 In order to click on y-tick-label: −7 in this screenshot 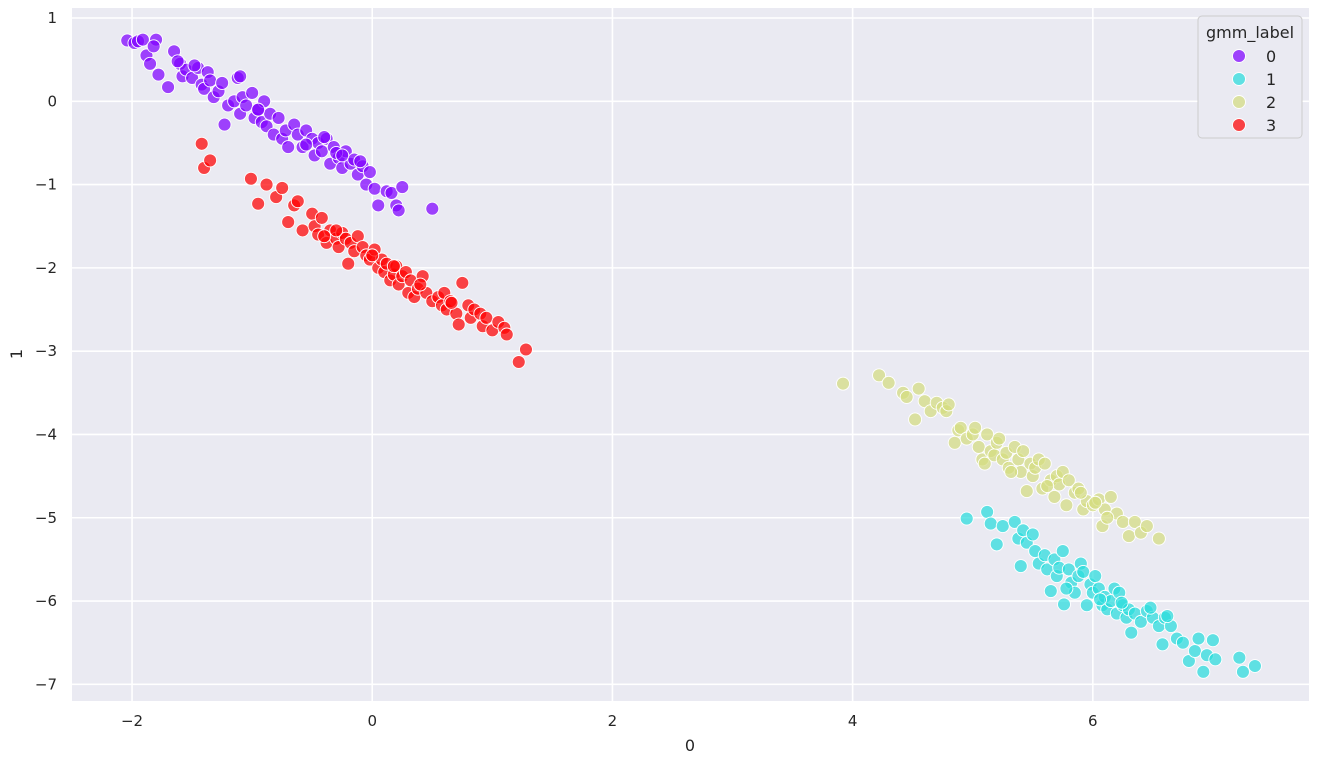, I will do `click(46, 684)`.